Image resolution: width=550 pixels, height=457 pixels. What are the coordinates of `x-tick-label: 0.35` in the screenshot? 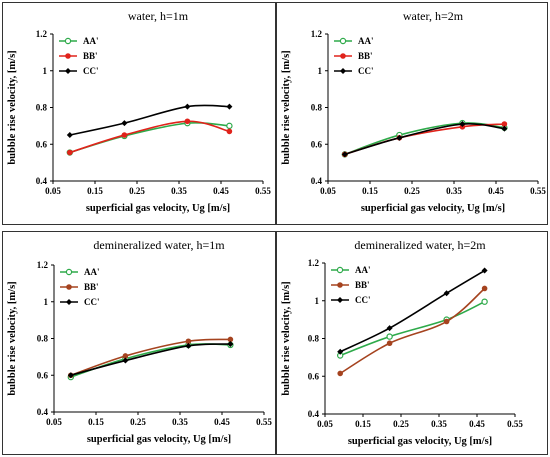 It's located at (439, 424).